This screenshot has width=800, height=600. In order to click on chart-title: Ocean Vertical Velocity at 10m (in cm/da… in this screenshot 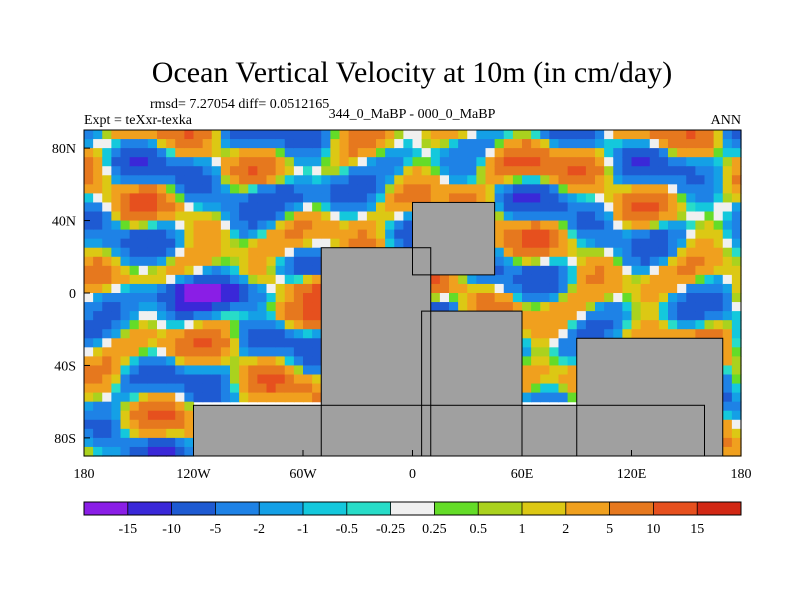, I will do `click(412, 72)`.